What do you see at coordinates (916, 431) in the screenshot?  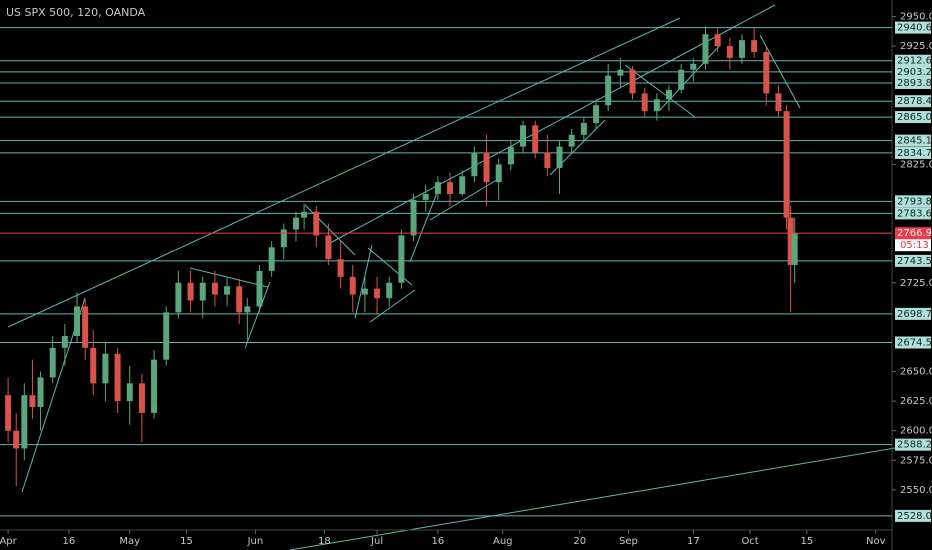 I see `y-tick-label: 2600.0` at bounding box center [916, 431].